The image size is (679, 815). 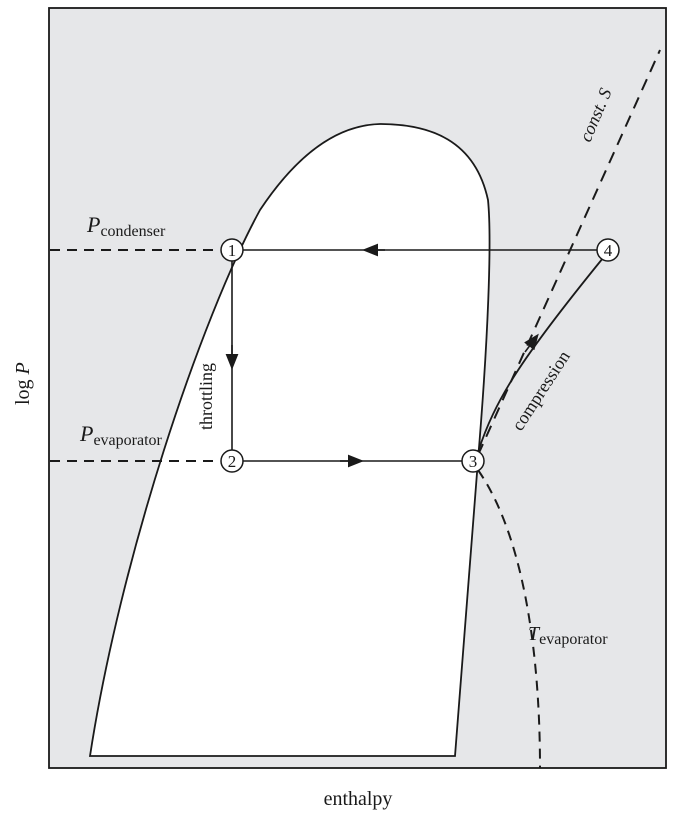 I want to click on state-point-1: 1, so click(x=232, y=250).